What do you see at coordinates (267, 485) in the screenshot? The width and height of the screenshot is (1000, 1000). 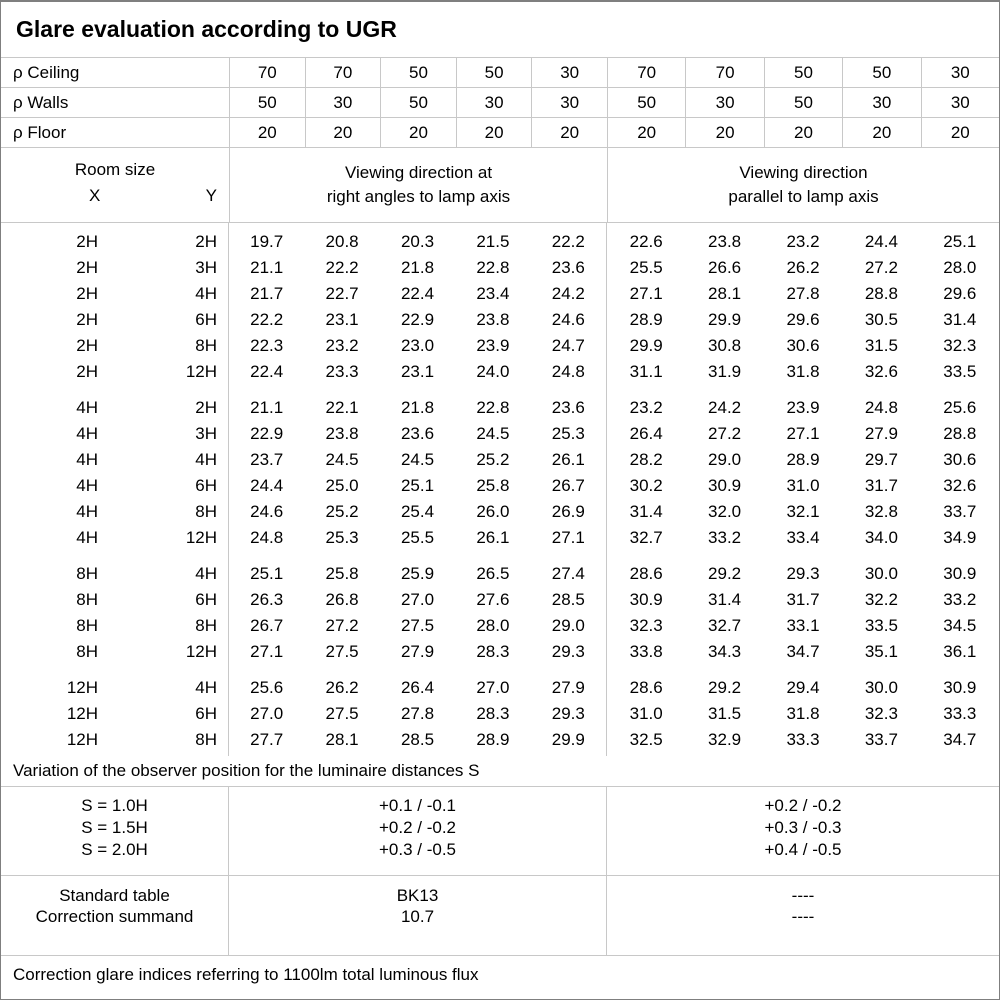 I see `ugr-value-cell: 24.4` at bounding box center [267, 485].